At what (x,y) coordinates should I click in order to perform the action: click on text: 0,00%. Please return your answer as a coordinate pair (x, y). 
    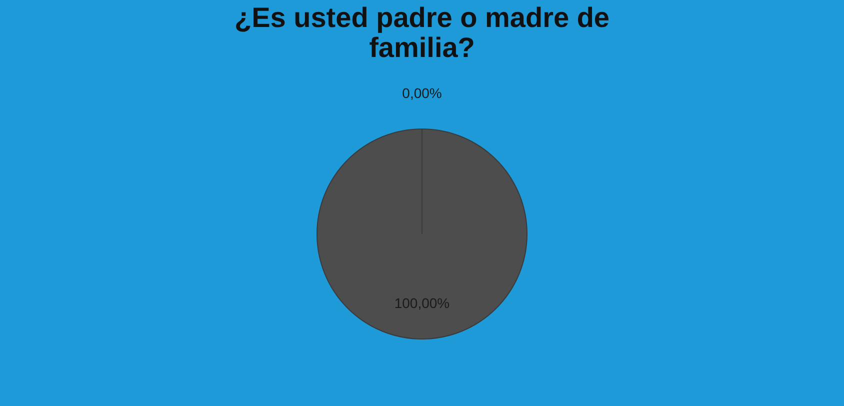
    Looking at the image, I should click on (422, 93).